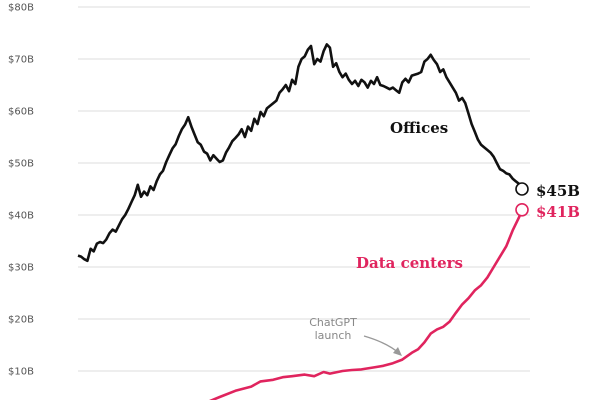  Describe the element at coordinates (522, 210) in the screenshot. I see `end-marker-data-centers` at that location.